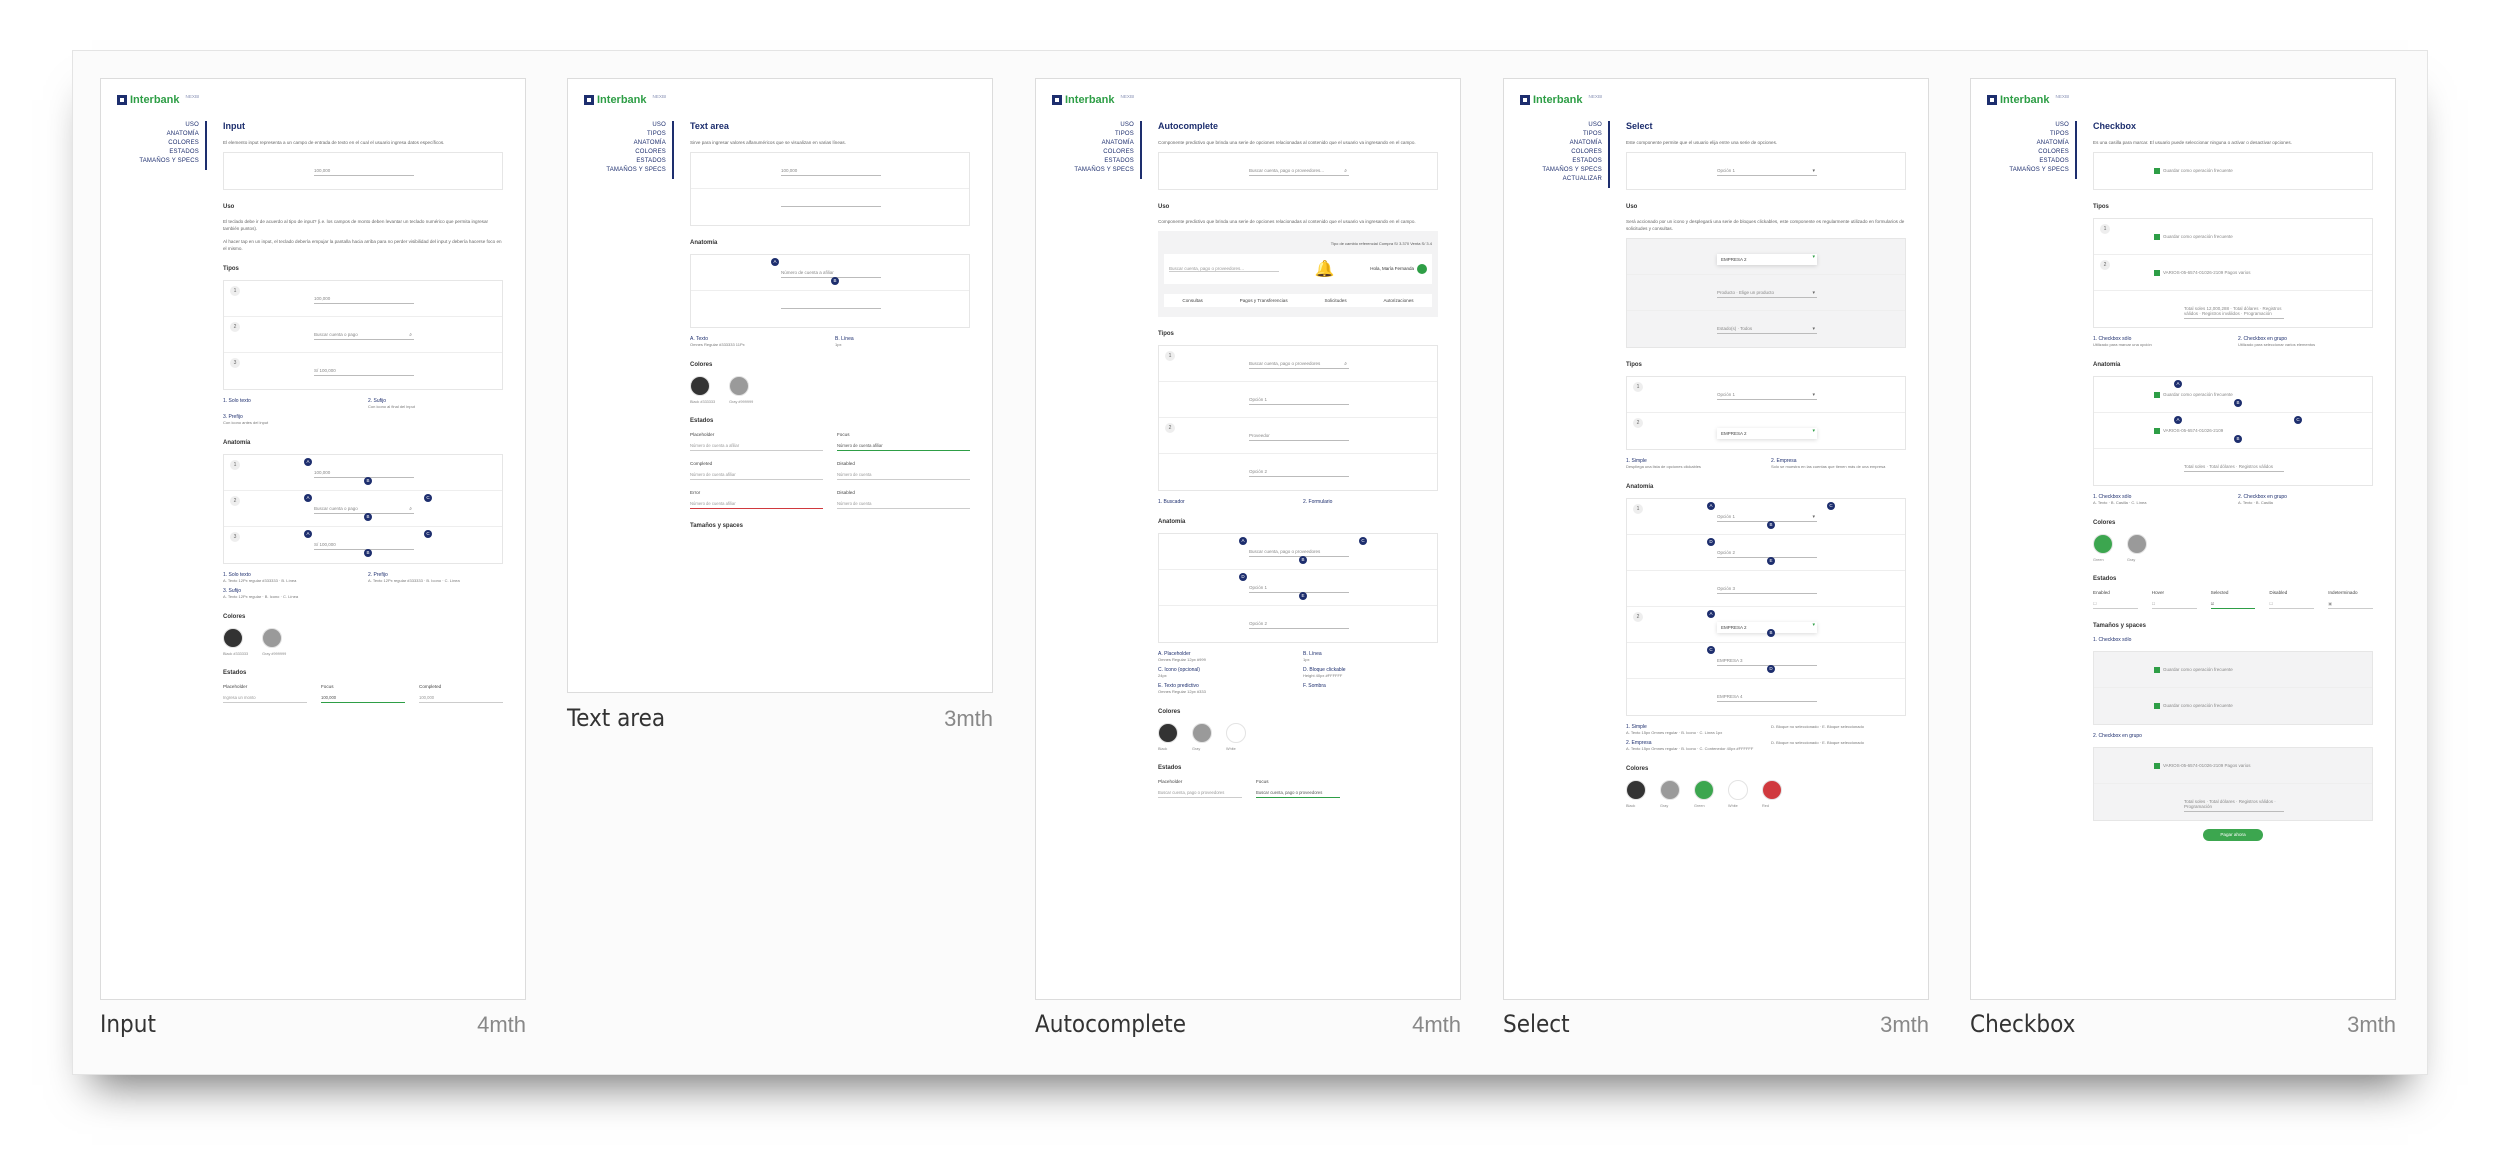 The image size is (2500, 1165). Describe the element at coordinates (1767, 330) in the screenshot. I see `select-field: Estado(s) · Todos ▾` at that location.